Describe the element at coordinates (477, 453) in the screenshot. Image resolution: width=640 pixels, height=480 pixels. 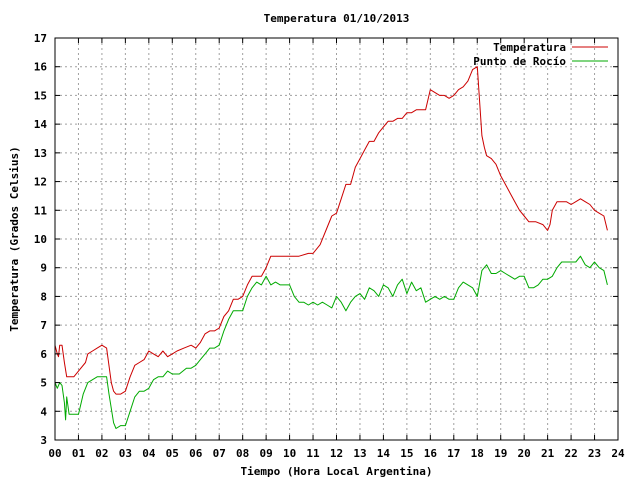
I see `x-tick-label: 18` at that location.